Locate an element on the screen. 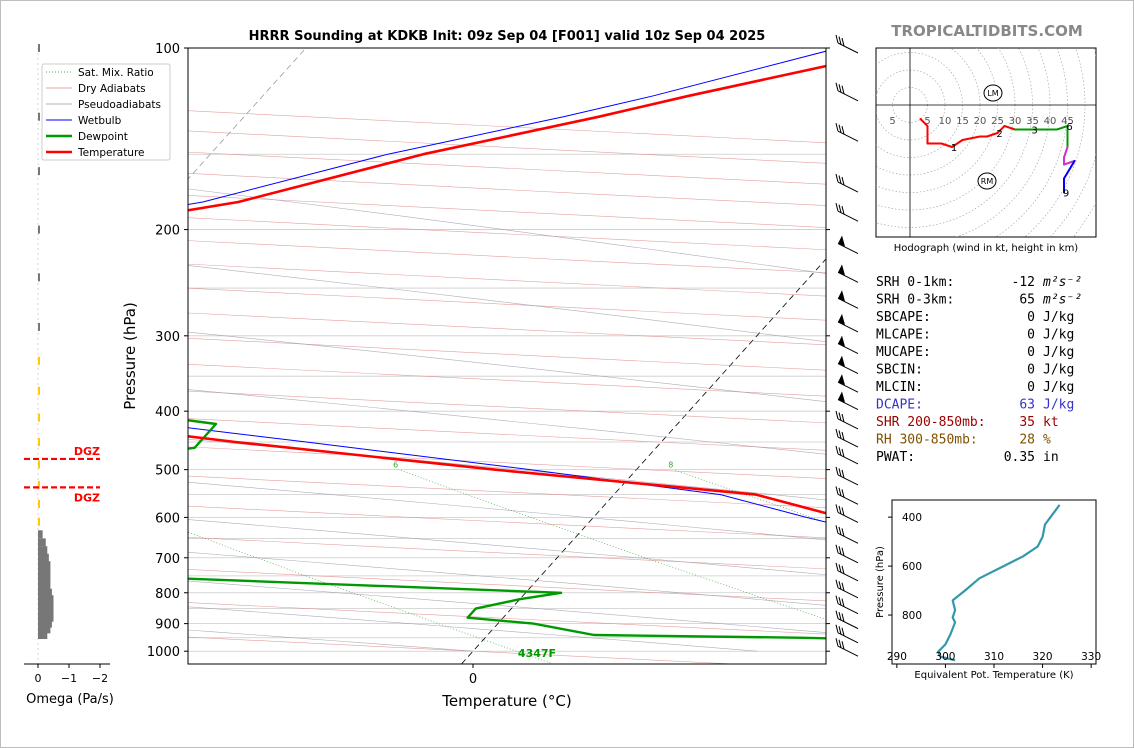  storm-motion-label: RM is located at coordinates (987, 181).